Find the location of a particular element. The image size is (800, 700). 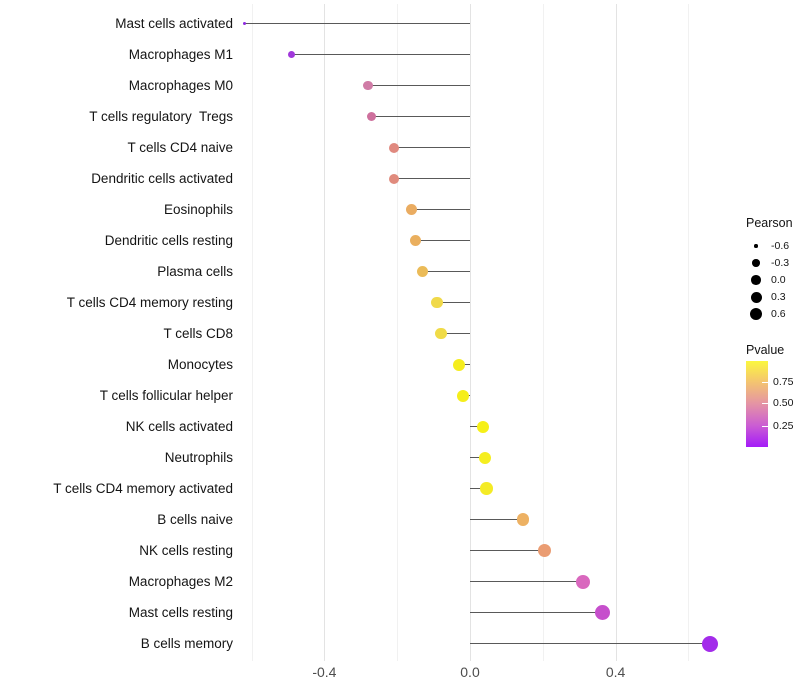

legend-pearson-title: Pearson is located at coordinates (769, 223).